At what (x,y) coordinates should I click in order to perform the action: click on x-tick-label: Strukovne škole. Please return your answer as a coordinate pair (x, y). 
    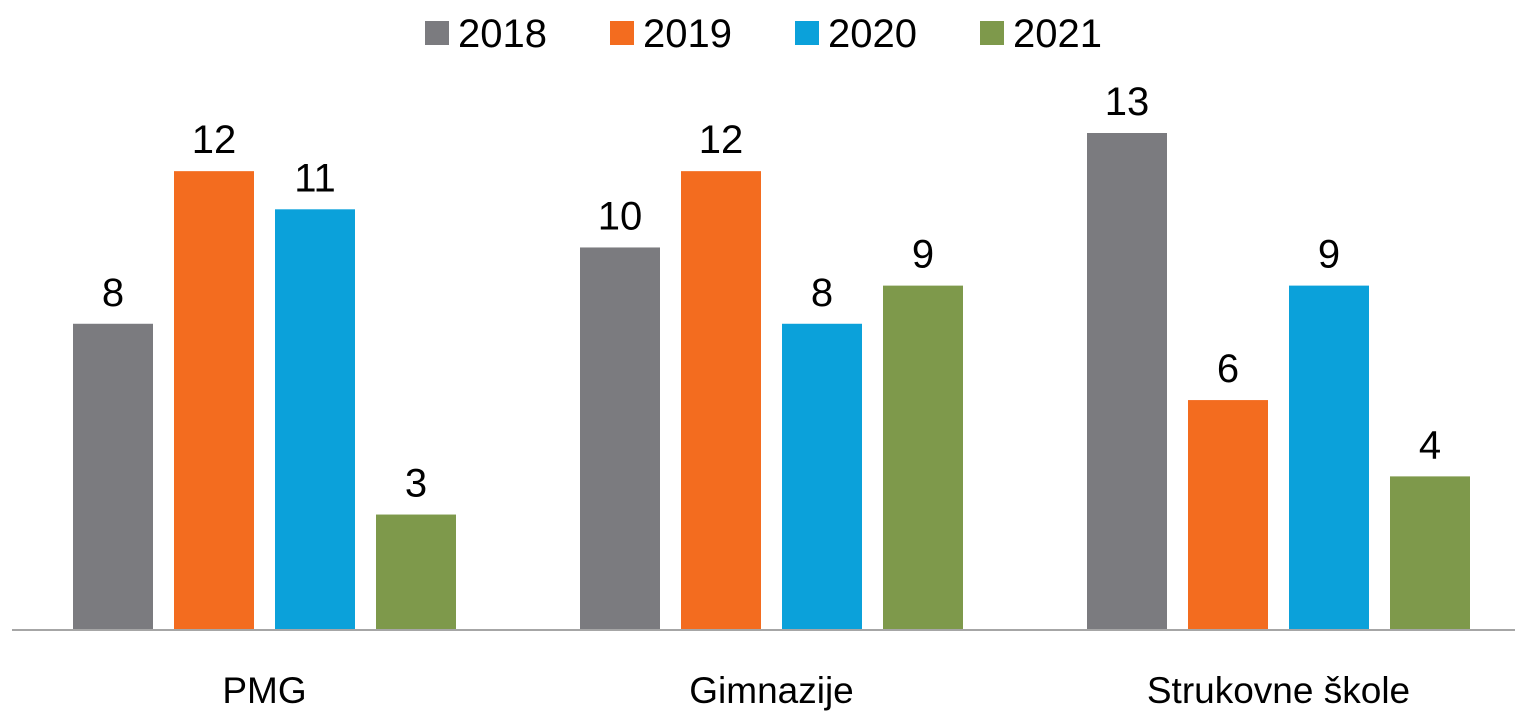
    Looking at the image, I should click on (1278, 690).